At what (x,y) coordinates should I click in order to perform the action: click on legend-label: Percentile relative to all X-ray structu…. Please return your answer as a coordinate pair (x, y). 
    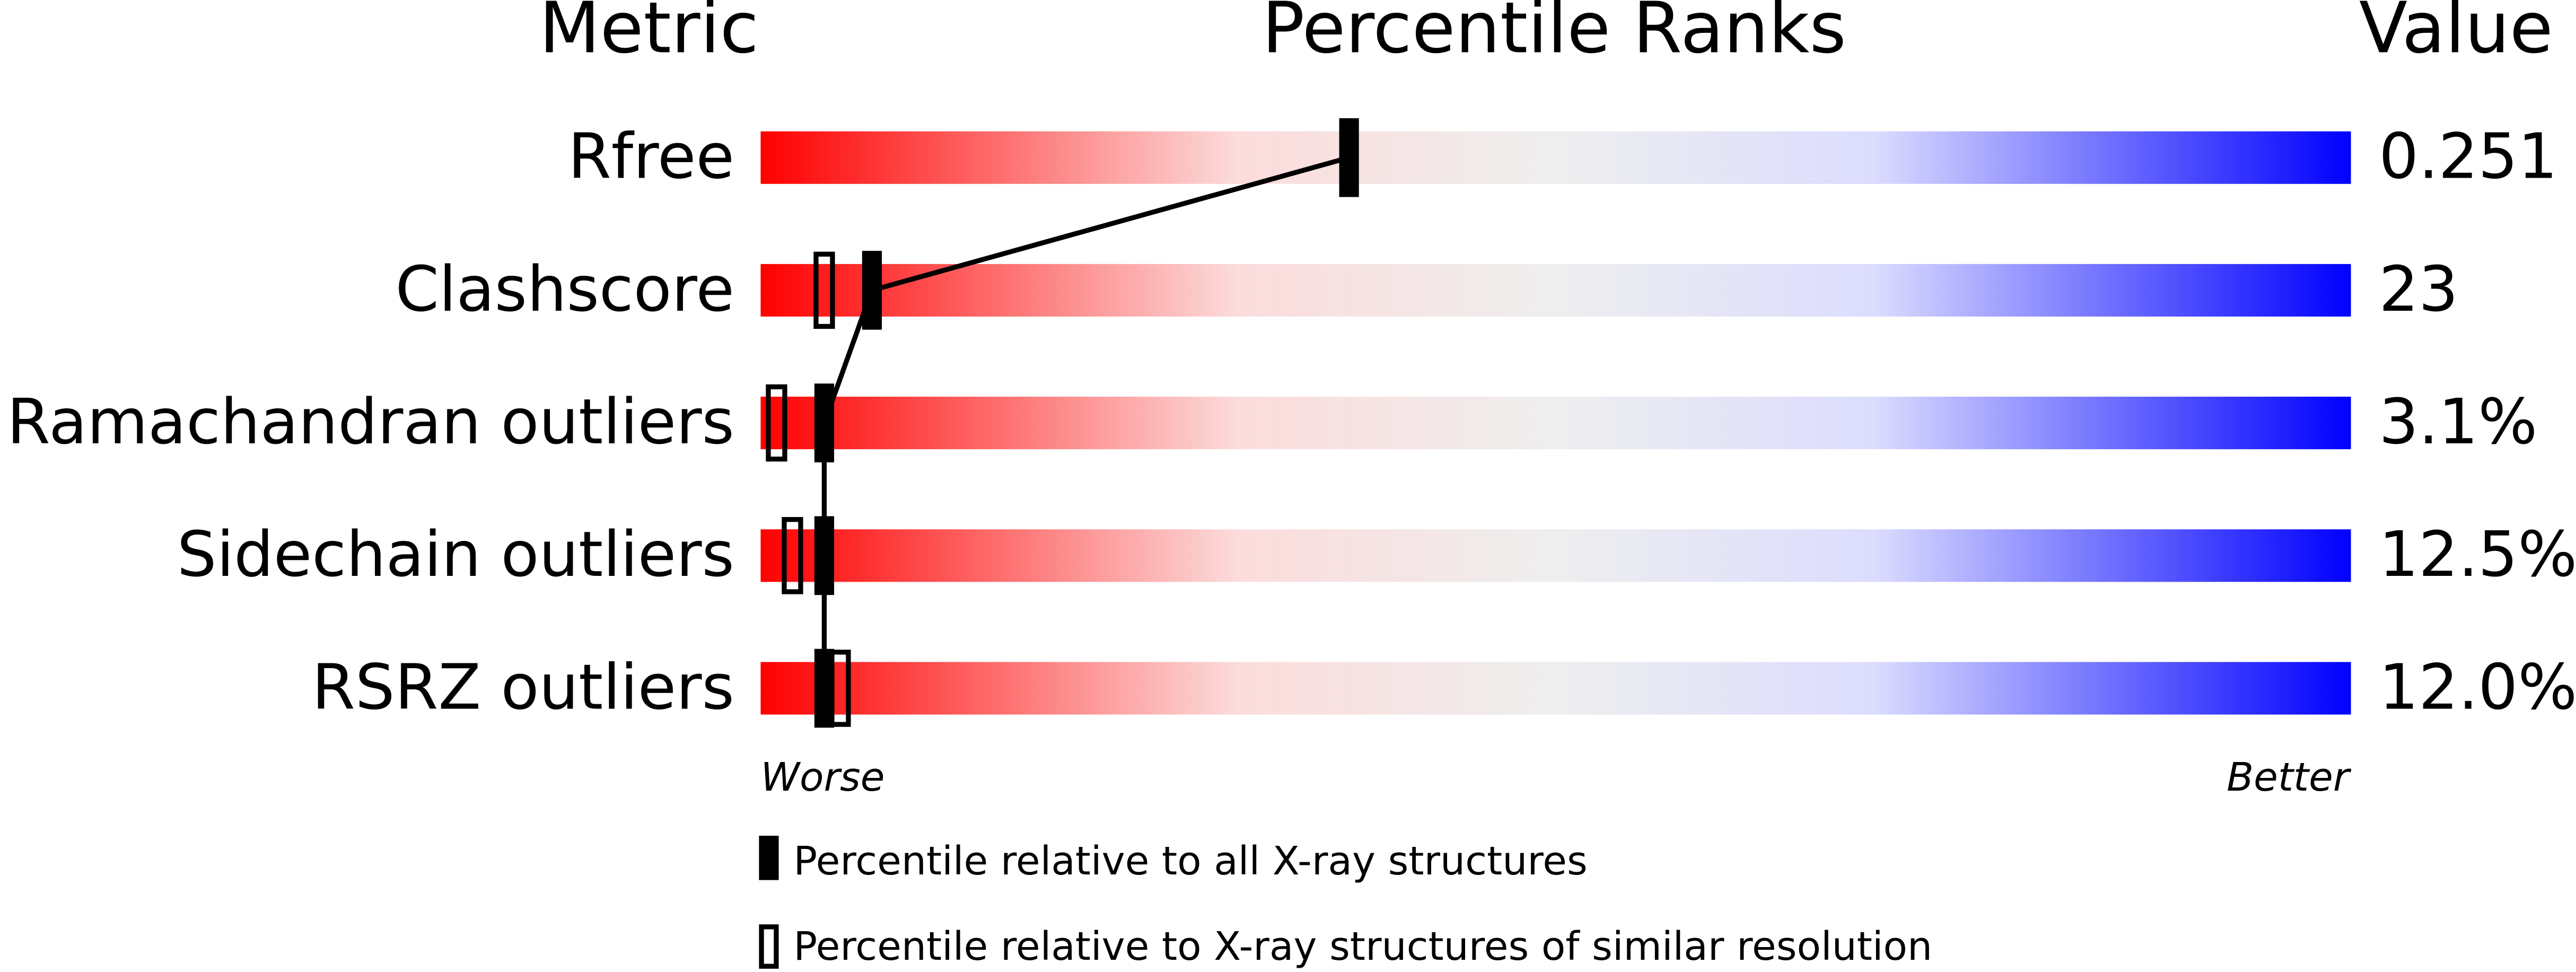
    Looking at the image, I should click on (1190, 861).